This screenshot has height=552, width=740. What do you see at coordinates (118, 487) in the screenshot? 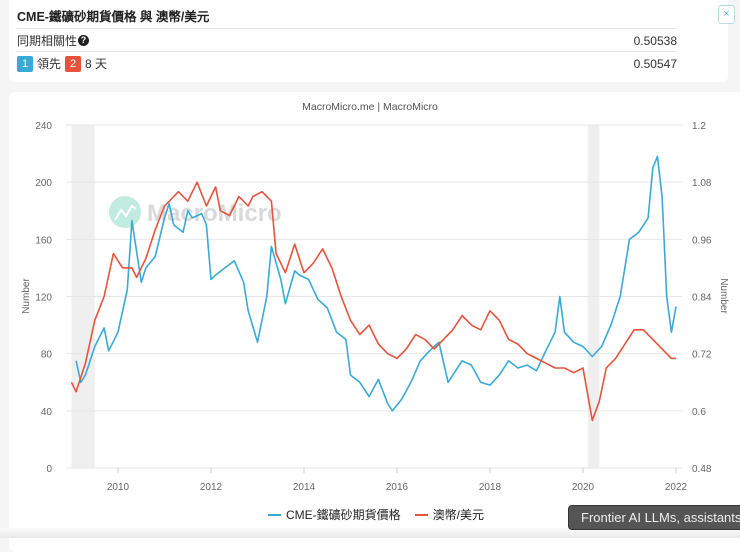
I see `x-tick: 2010` at bounding box center [118, 487].